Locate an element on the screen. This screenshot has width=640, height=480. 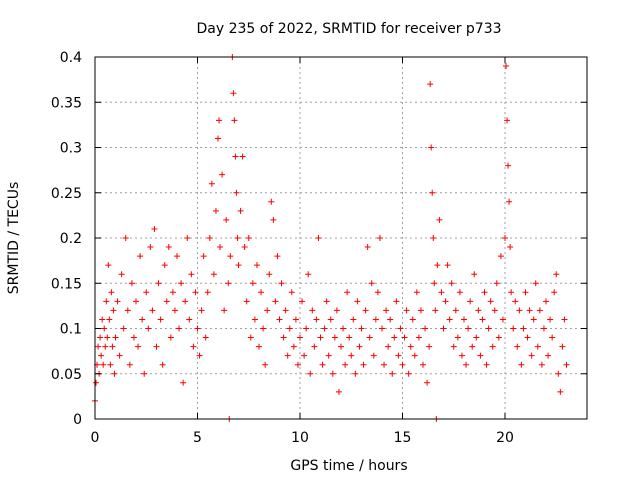
y-tick-label: 0.35 is located at coordinates (66, 103).